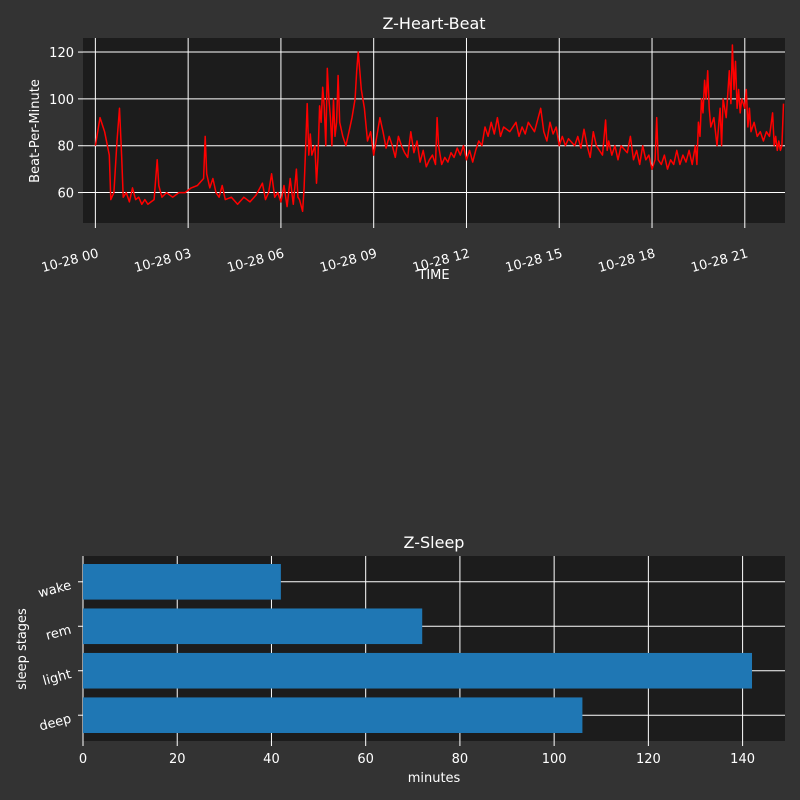 The width and height of the screenshot is (800, 800). I want to click on sleep-x-tick-label: 140, so click(742, 759).